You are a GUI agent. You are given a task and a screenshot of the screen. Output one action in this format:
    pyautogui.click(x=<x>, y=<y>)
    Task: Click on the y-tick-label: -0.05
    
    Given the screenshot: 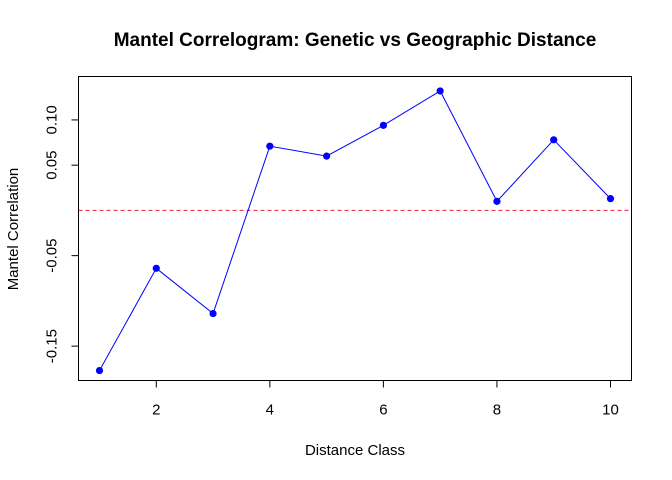 What is the action you would take?
    pyautogui.click(x=52, y=256)
    